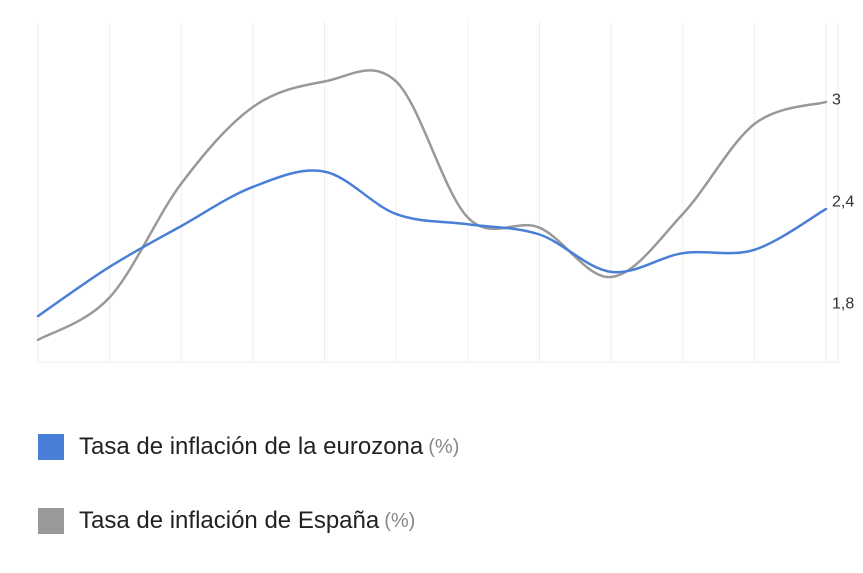 This screenshot has width=863, height=573. Describe the element at coordinates (51, 521) in the screenshot. I see `legend-swatch-spain` at that location.